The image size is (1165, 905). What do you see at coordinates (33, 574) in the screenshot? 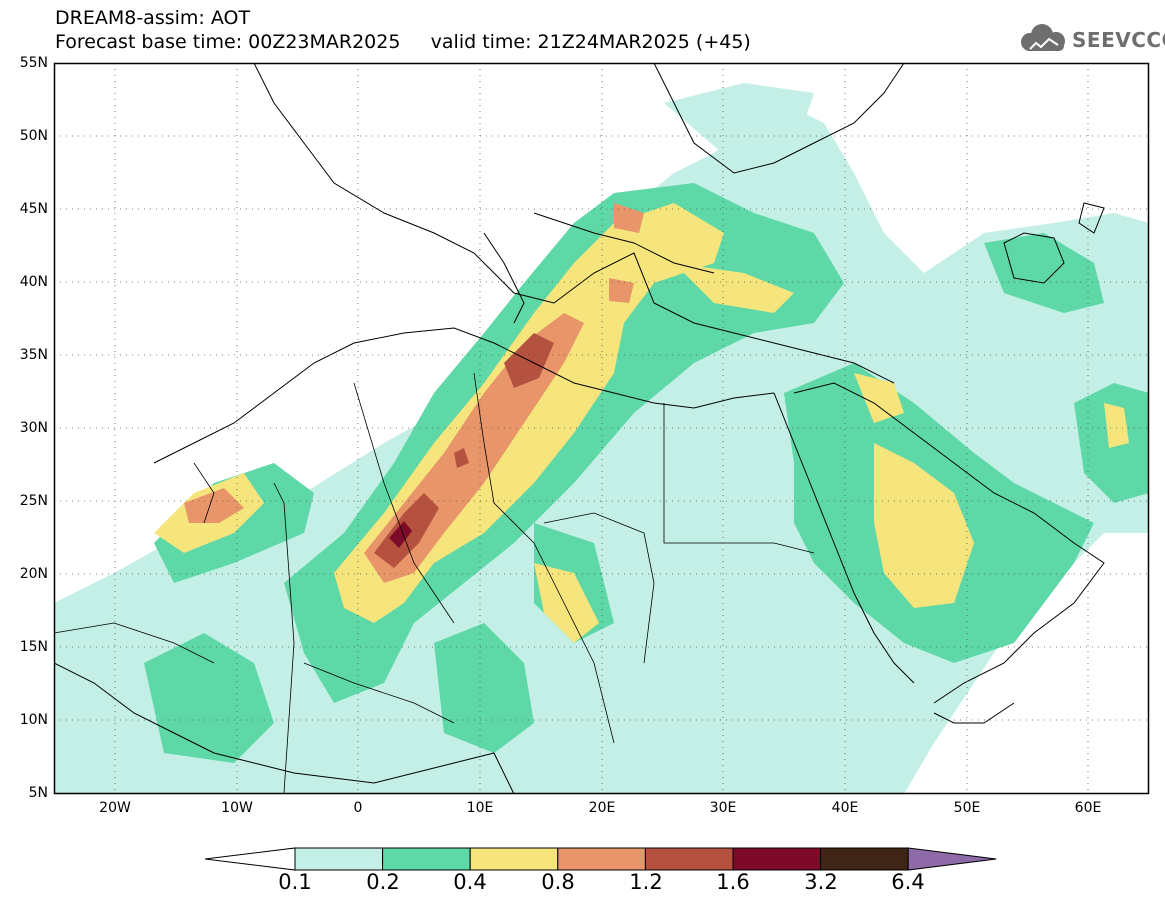
I see `lat-label: 20N` at bounding box center [33, 574].